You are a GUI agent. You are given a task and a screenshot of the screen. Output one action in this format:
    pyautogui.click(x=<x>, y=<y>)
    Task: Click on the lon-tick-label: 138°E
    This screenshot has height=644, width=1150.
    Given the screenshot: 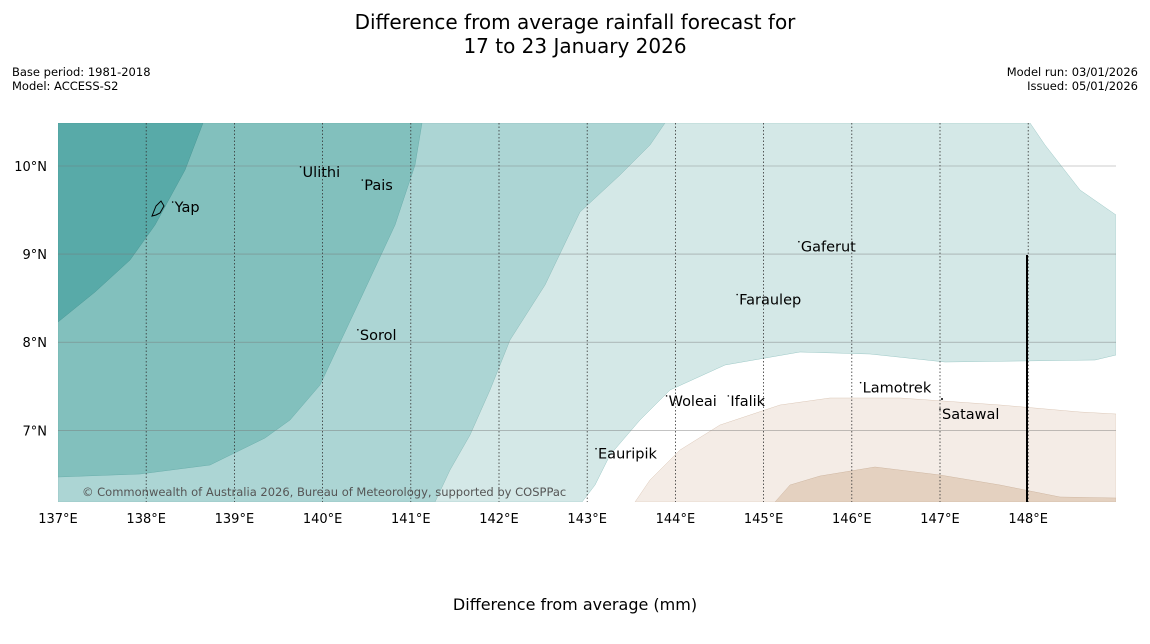 What is the action you would take?
    pyautogui.click(x=146, y=519)
    